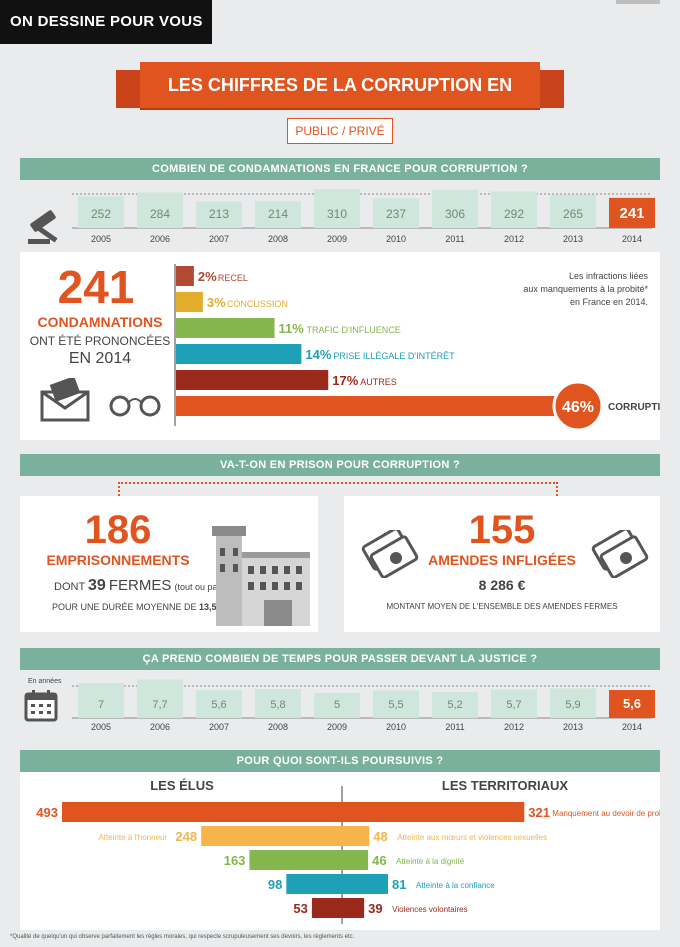 The image size is (680, 947). I want to click on chart2-label-0: 2%, so click(207, 276).